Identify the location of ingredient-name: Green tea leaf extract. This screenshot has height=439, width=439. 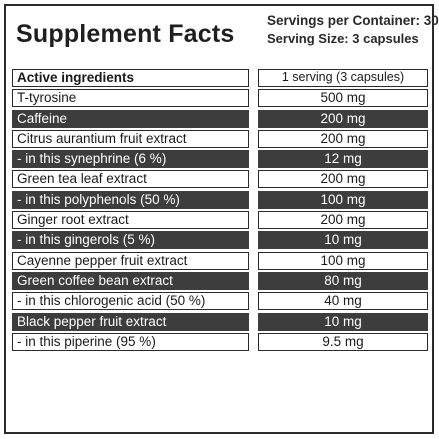
(130, 179).